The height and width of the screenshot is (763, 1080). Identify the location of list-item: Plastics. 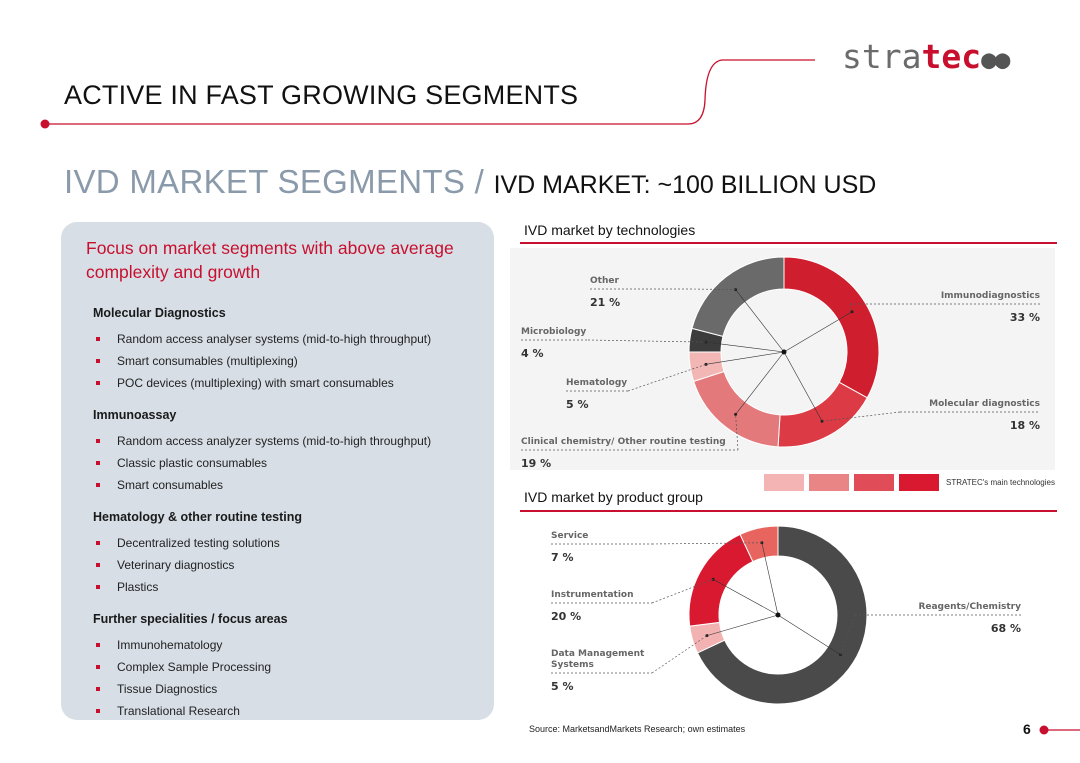
(282, 587).